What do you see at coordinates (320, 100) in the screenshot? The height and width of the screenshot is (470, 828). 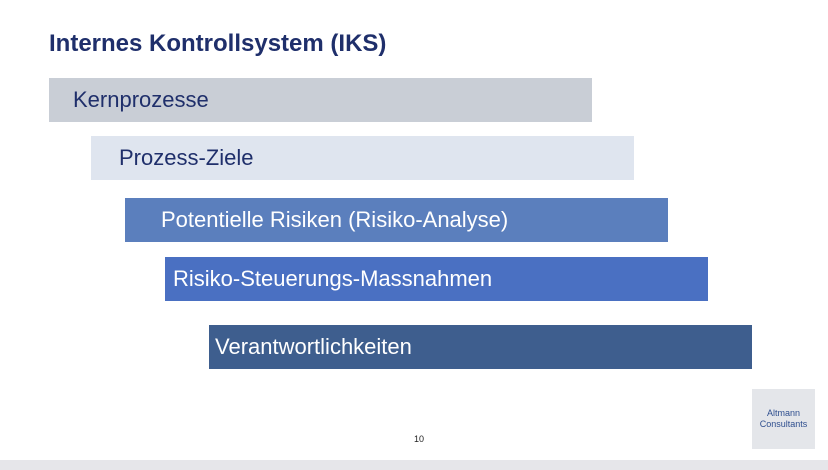 I see `bar-kernprozesse: Kernprozesse` at bounding box center [320, 100].